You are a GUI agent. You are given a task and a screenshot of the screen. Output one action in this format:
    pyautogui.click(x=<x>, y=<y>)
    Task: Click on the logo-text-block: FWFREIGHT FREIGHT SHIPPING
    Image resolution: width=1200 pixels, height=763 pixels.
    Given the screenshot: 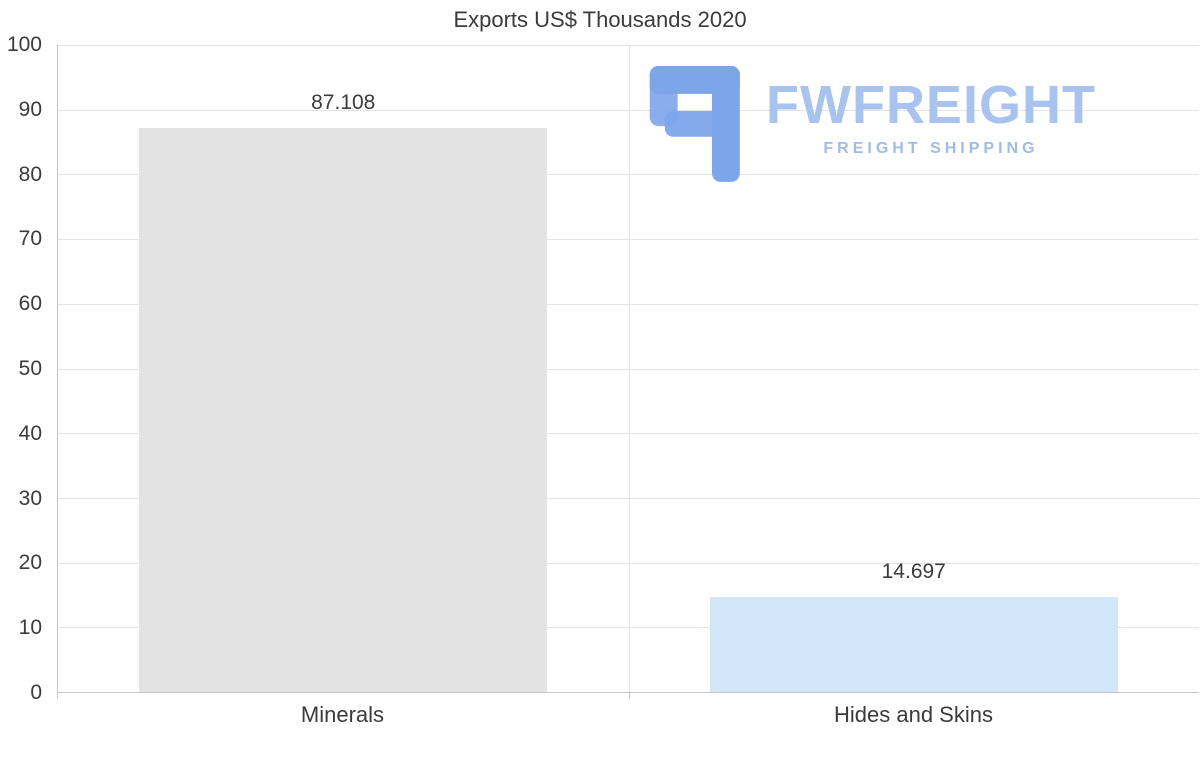 What is the action you would take?
    pyautogui.click(x=931, y=118)
    